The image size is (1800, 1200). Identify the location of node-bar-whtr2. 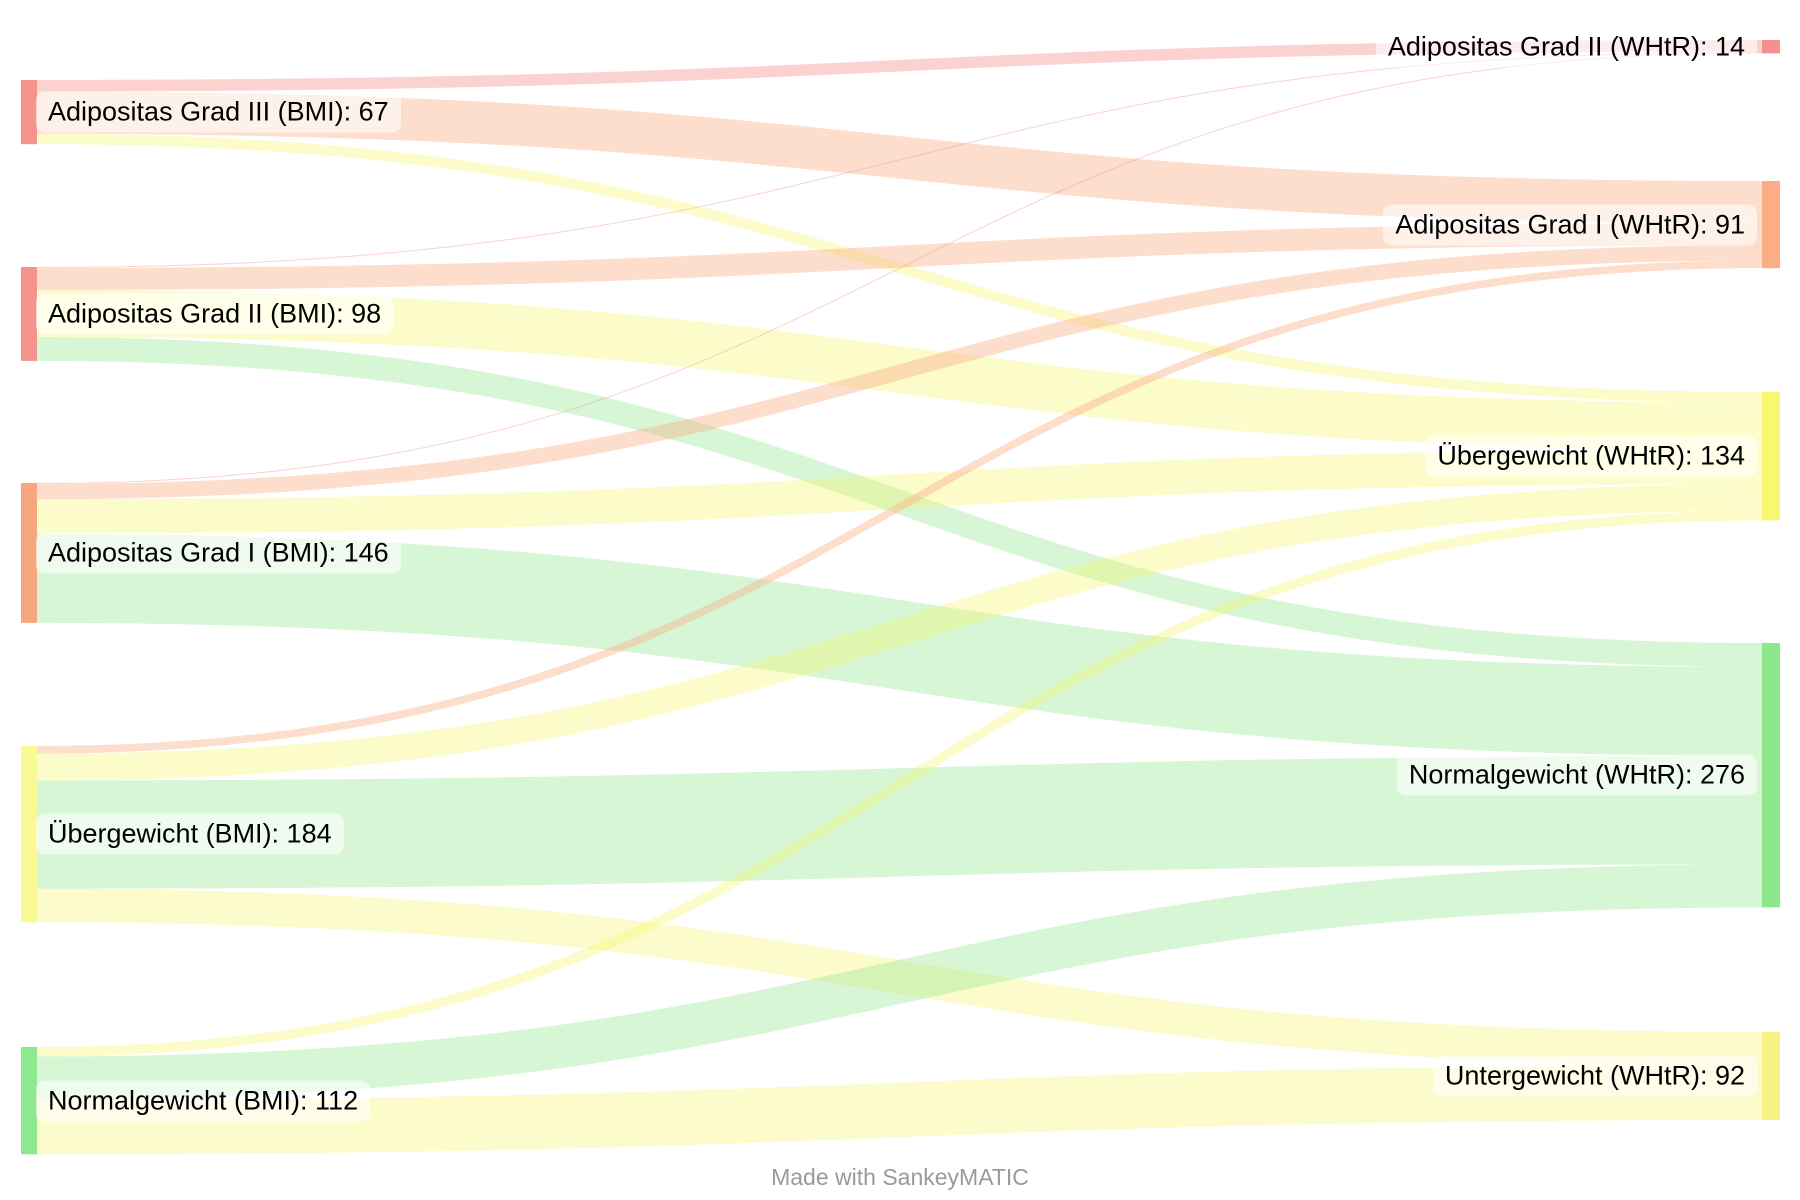
(1771, 47).